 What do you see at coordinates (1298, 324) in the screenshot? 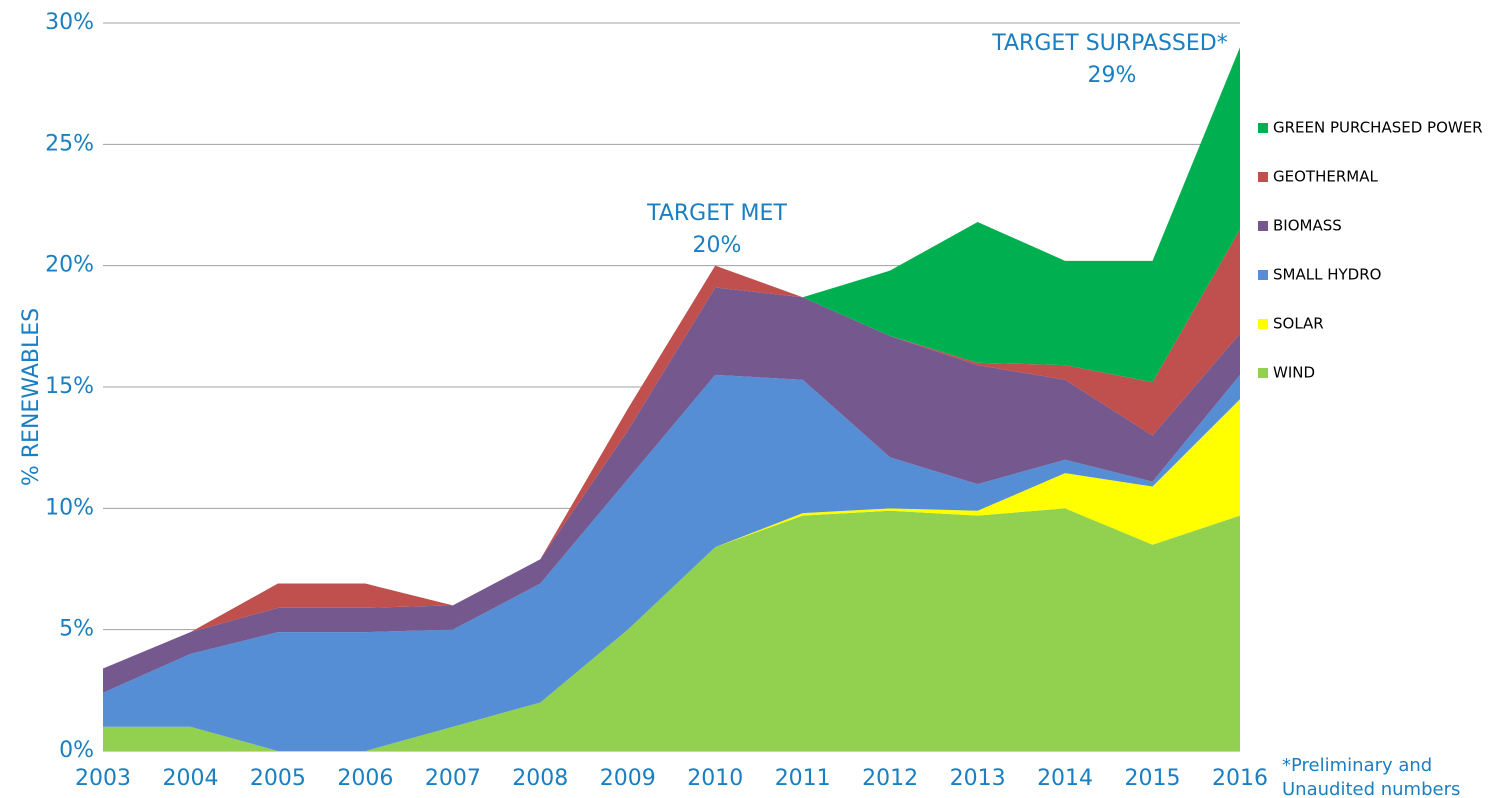
I see `legend-label: SOLAR` at bounding box center [1298, 324].